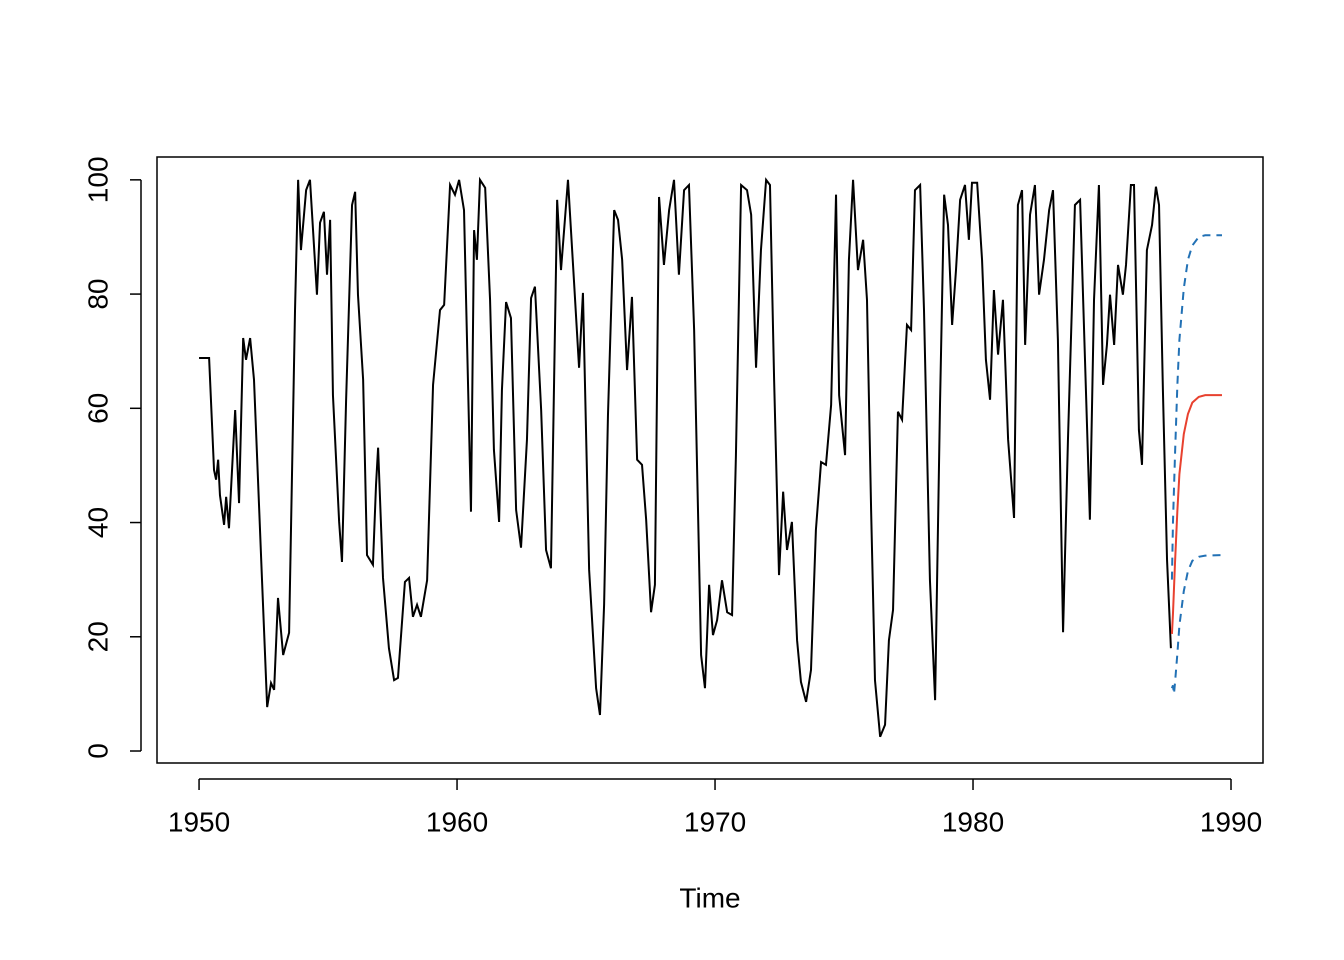  Describe the element at coordinates (97, 408) in the screenshot. I see `y-tick-label: 60` at that location.